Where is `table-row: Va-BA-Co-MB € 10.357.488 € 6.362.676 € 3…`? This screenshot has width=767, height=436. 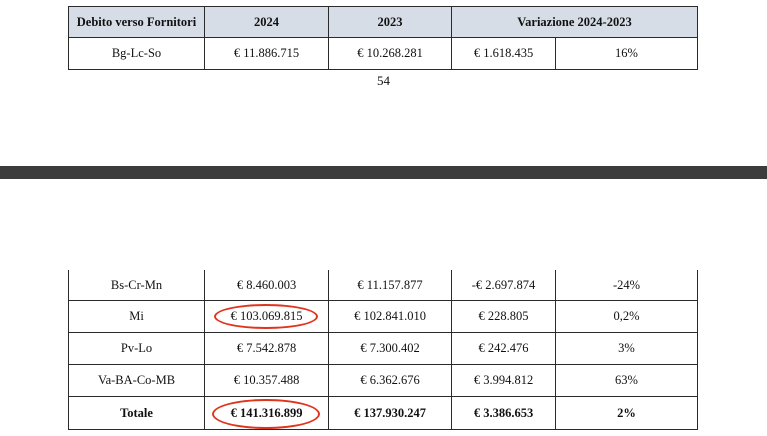
table-row: Va-BA-Co-MB € 10.357.488 € 6.362.676 € 3… is located at coordinates (383, 380).